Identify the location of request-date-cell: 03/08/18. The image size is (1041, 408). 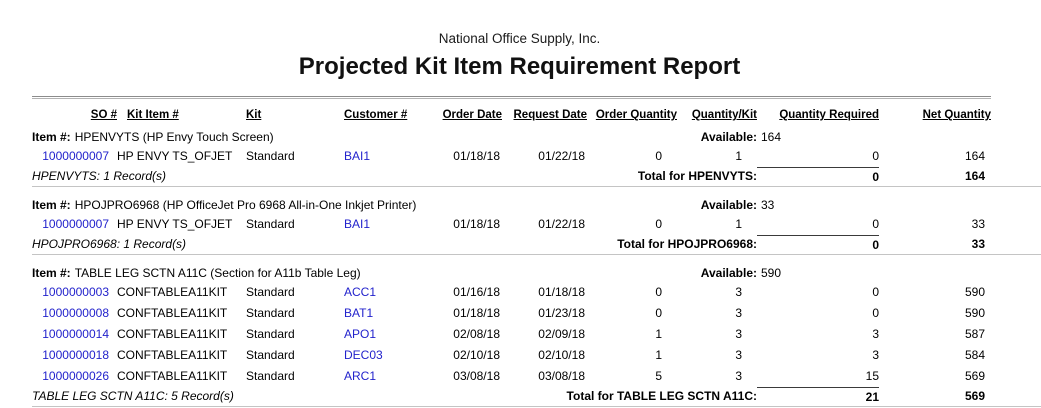
(561, 376).